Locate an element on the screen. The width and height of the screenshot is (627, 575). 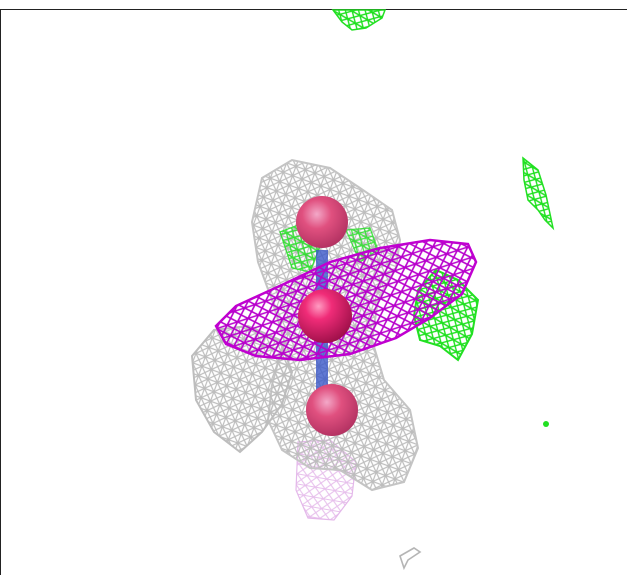
viewport-top-border is located at coordinates (313, 9).